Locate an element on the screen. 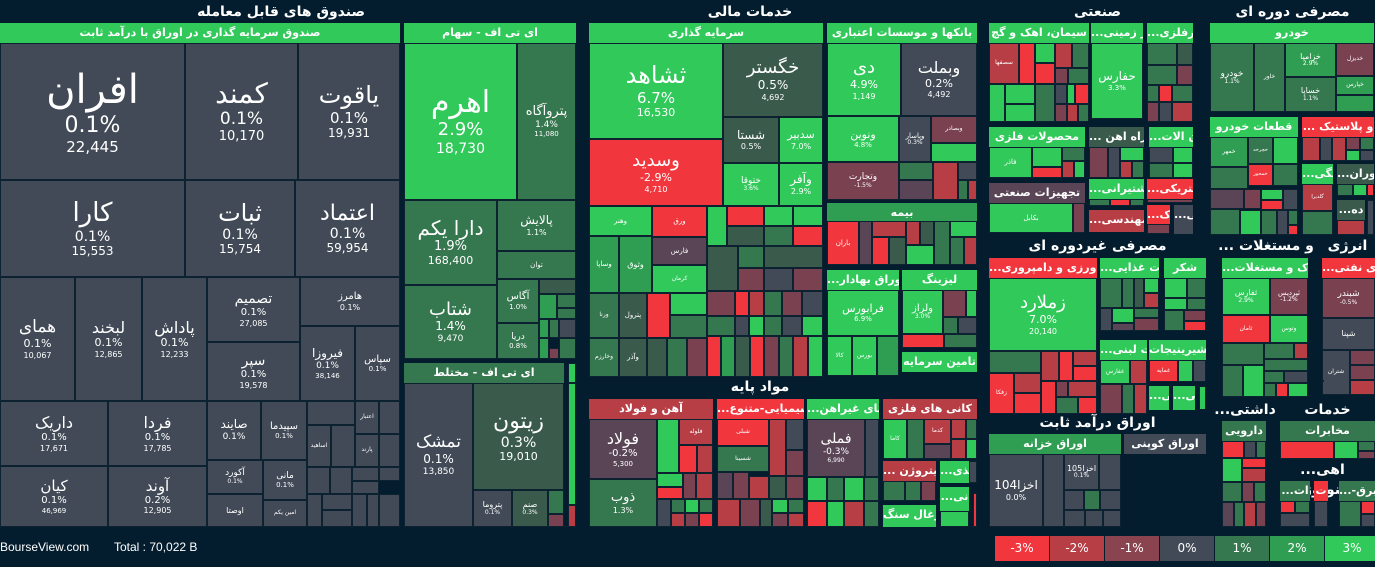 The width and height of the screenshot is (1375, 567). tile-akord: آکورد 0.1% is located at coordinates (235, 477).